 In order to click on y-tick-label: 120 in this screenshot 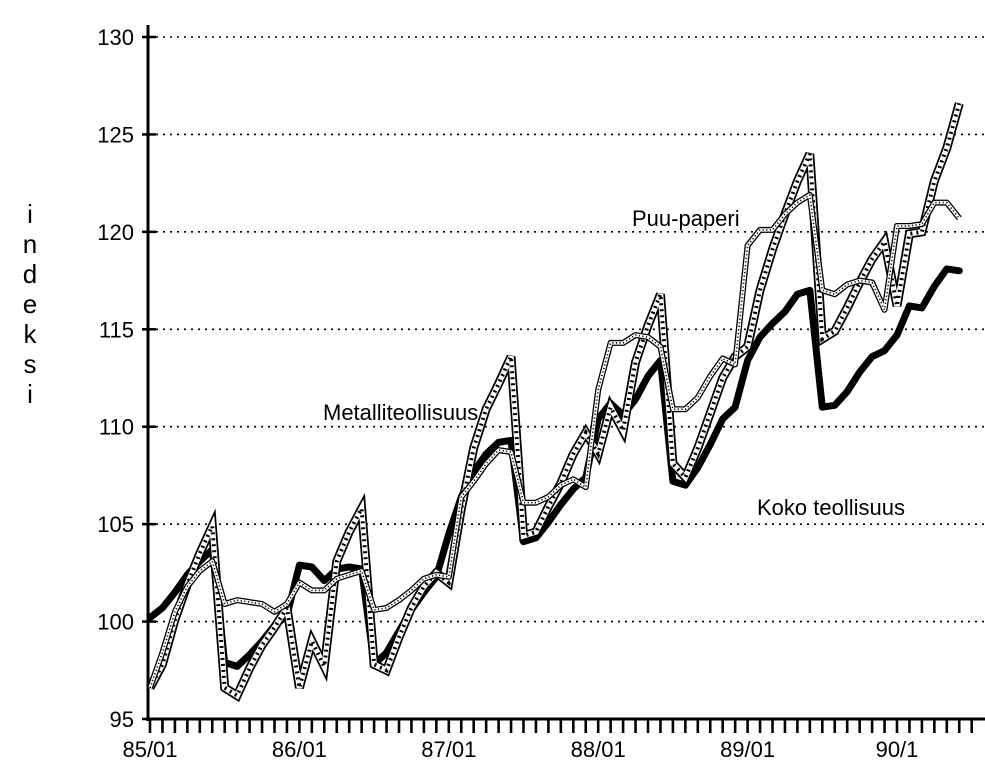, I will do `click(115, 232)`.